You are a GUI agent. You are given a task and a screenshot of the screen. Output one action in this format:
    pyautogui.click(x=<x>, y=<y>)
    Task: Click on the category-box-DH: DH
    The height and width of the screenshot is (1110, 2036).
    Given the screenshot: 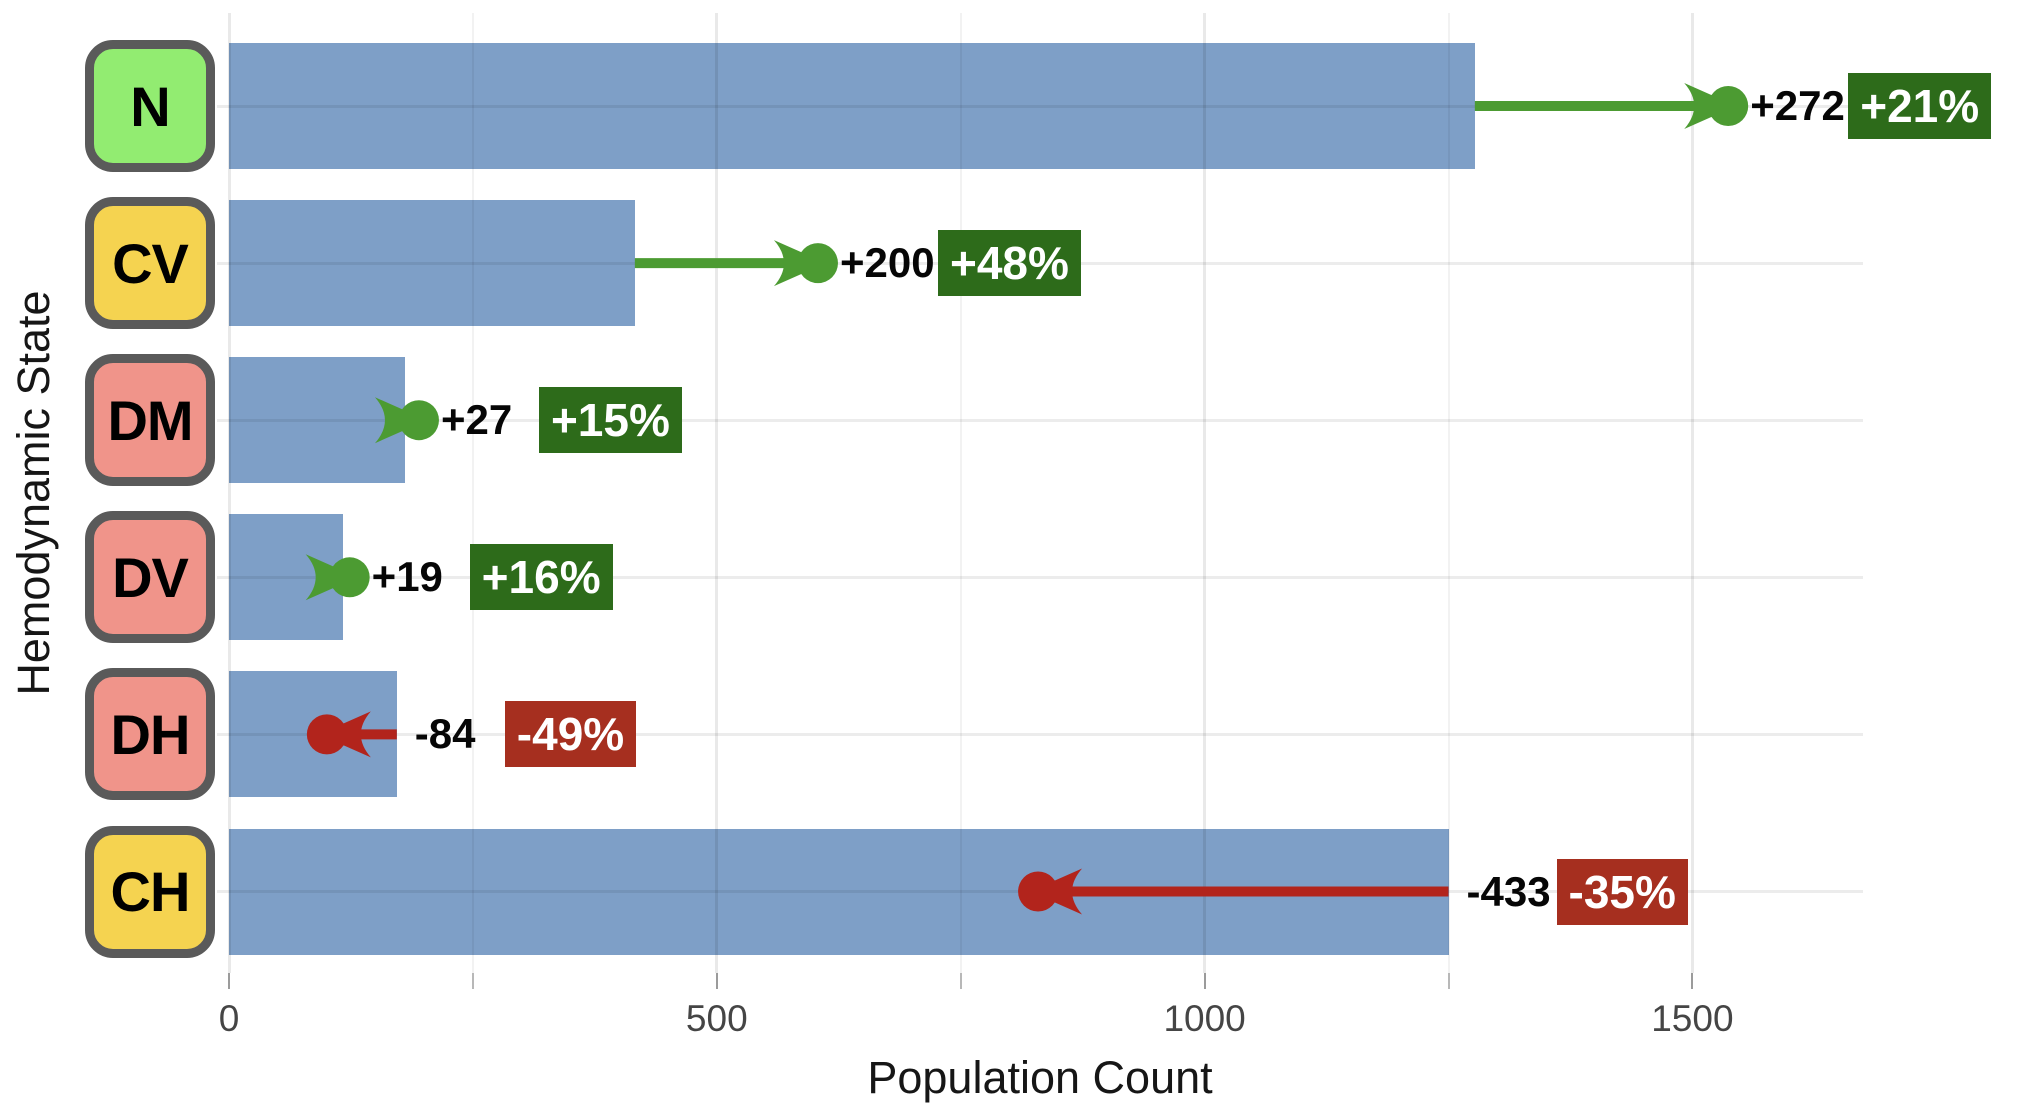 What is the action you would take?
    pyautogui.click(x=150, y=734)
    